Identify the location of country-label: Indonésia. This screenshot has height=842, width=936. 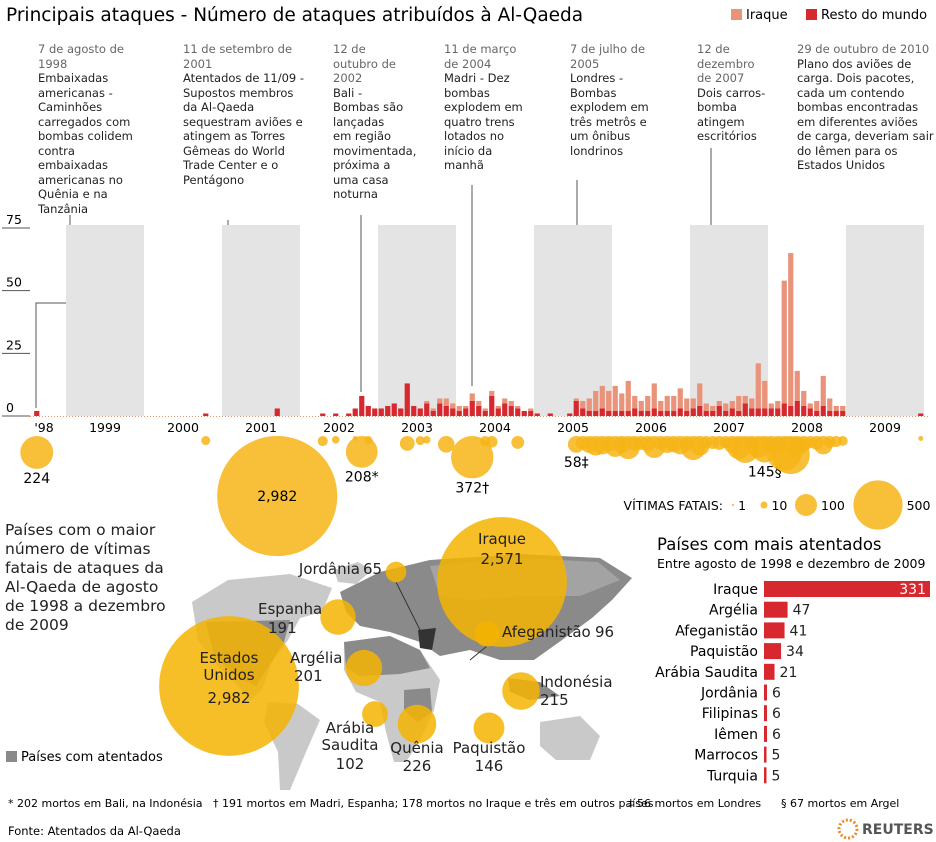
(576, 682).